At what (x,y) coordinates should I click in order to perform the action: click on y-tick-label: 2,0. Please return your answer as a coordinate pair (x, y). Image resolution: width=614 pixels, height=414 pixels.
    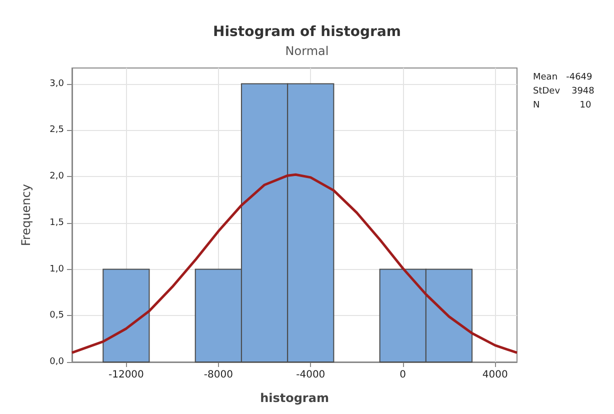
    Looking at the image, I should click on (57, 177).